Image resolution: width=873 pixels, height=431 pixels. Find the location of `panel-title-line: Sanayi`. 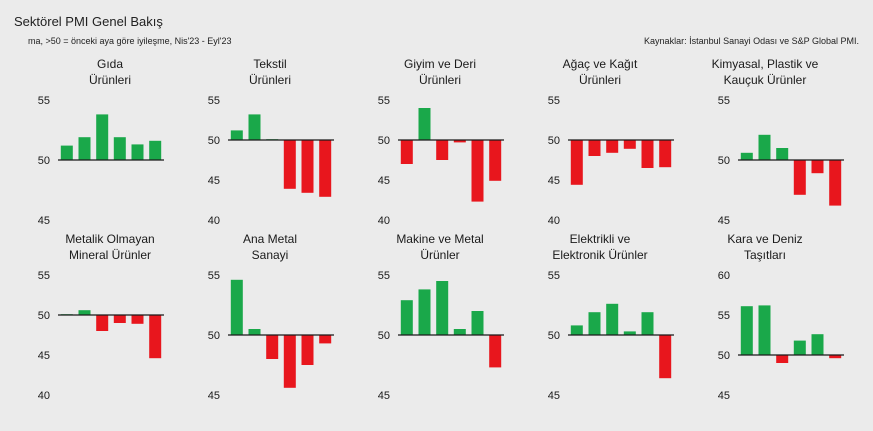

panel-title-line: Sanayi is located at coordinates (270, 255).